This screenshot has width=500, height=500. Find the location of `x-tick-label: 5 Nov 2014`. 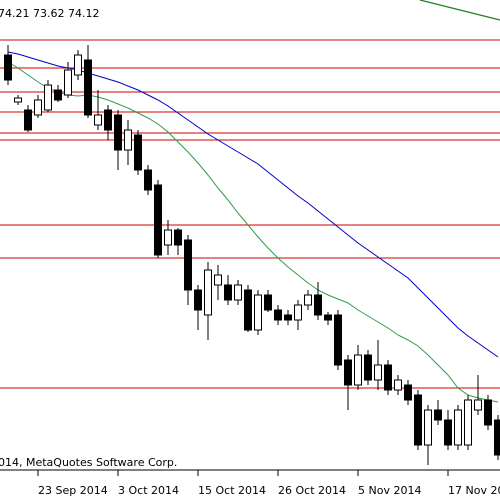

x-tick-label: 5 Nov 2014 is located at coordinates (389, 490).